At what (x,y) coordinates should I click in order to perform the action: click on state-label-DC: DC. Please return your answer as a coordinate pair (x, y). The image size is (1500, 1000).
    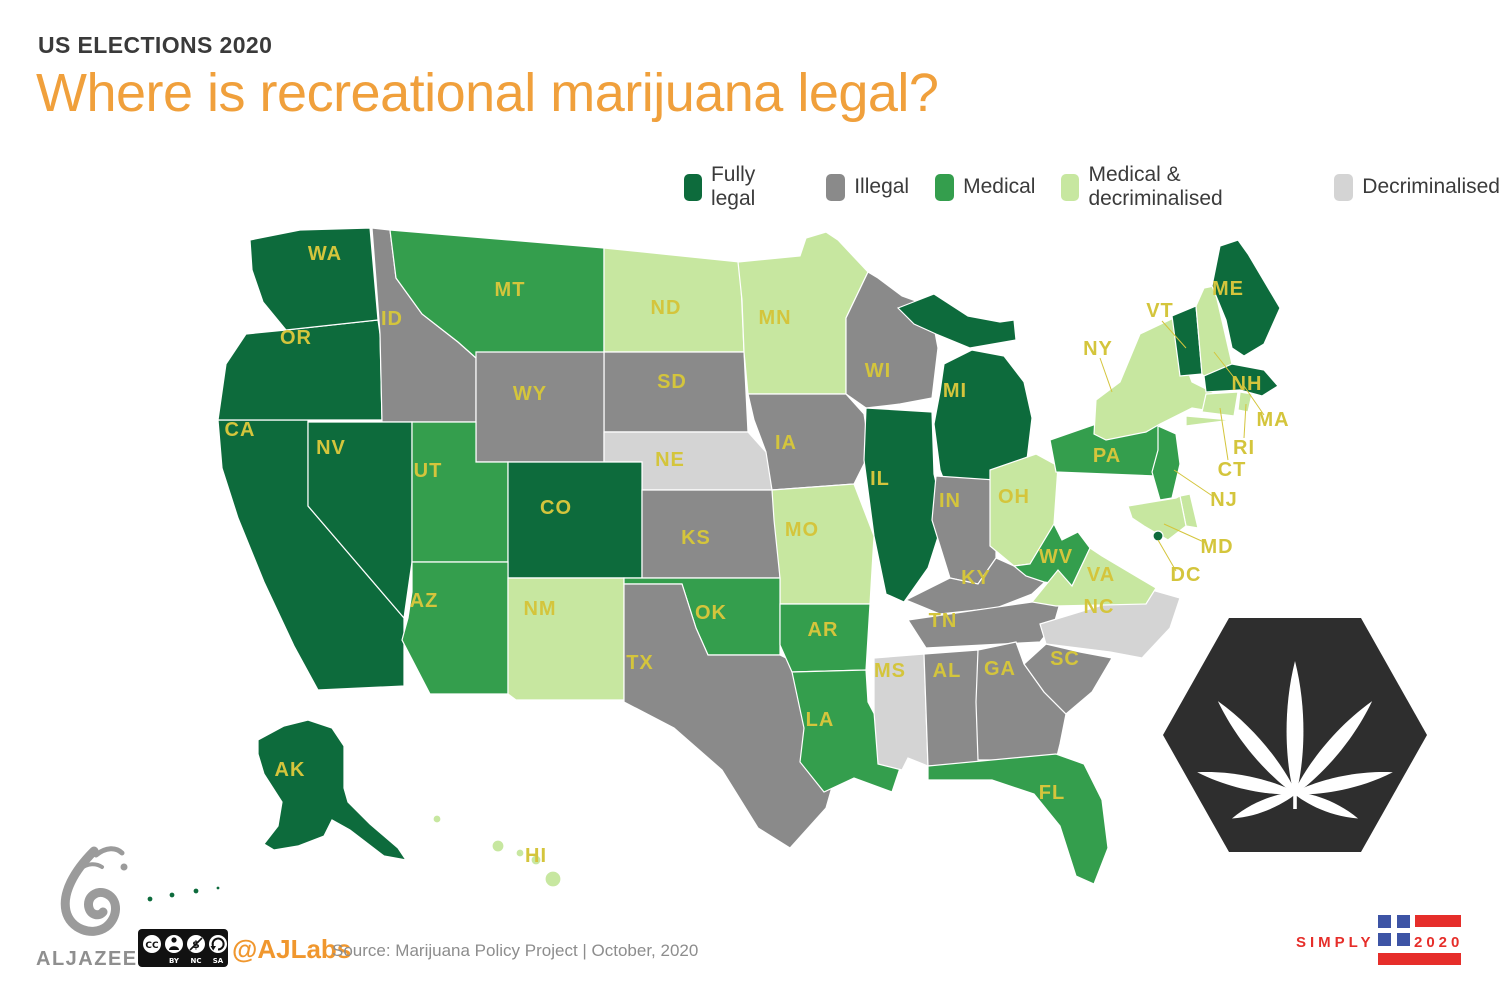
    Looking at the image, I should click on (1186, 575).